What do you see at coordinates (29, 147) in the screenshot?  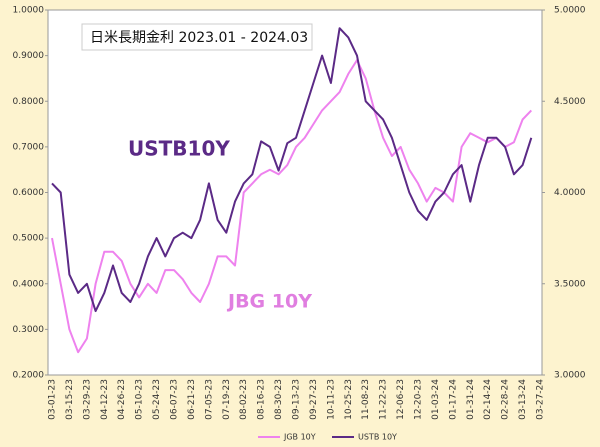 I see `y-tick-label: 0.7000` at bounding box center [29, 147].